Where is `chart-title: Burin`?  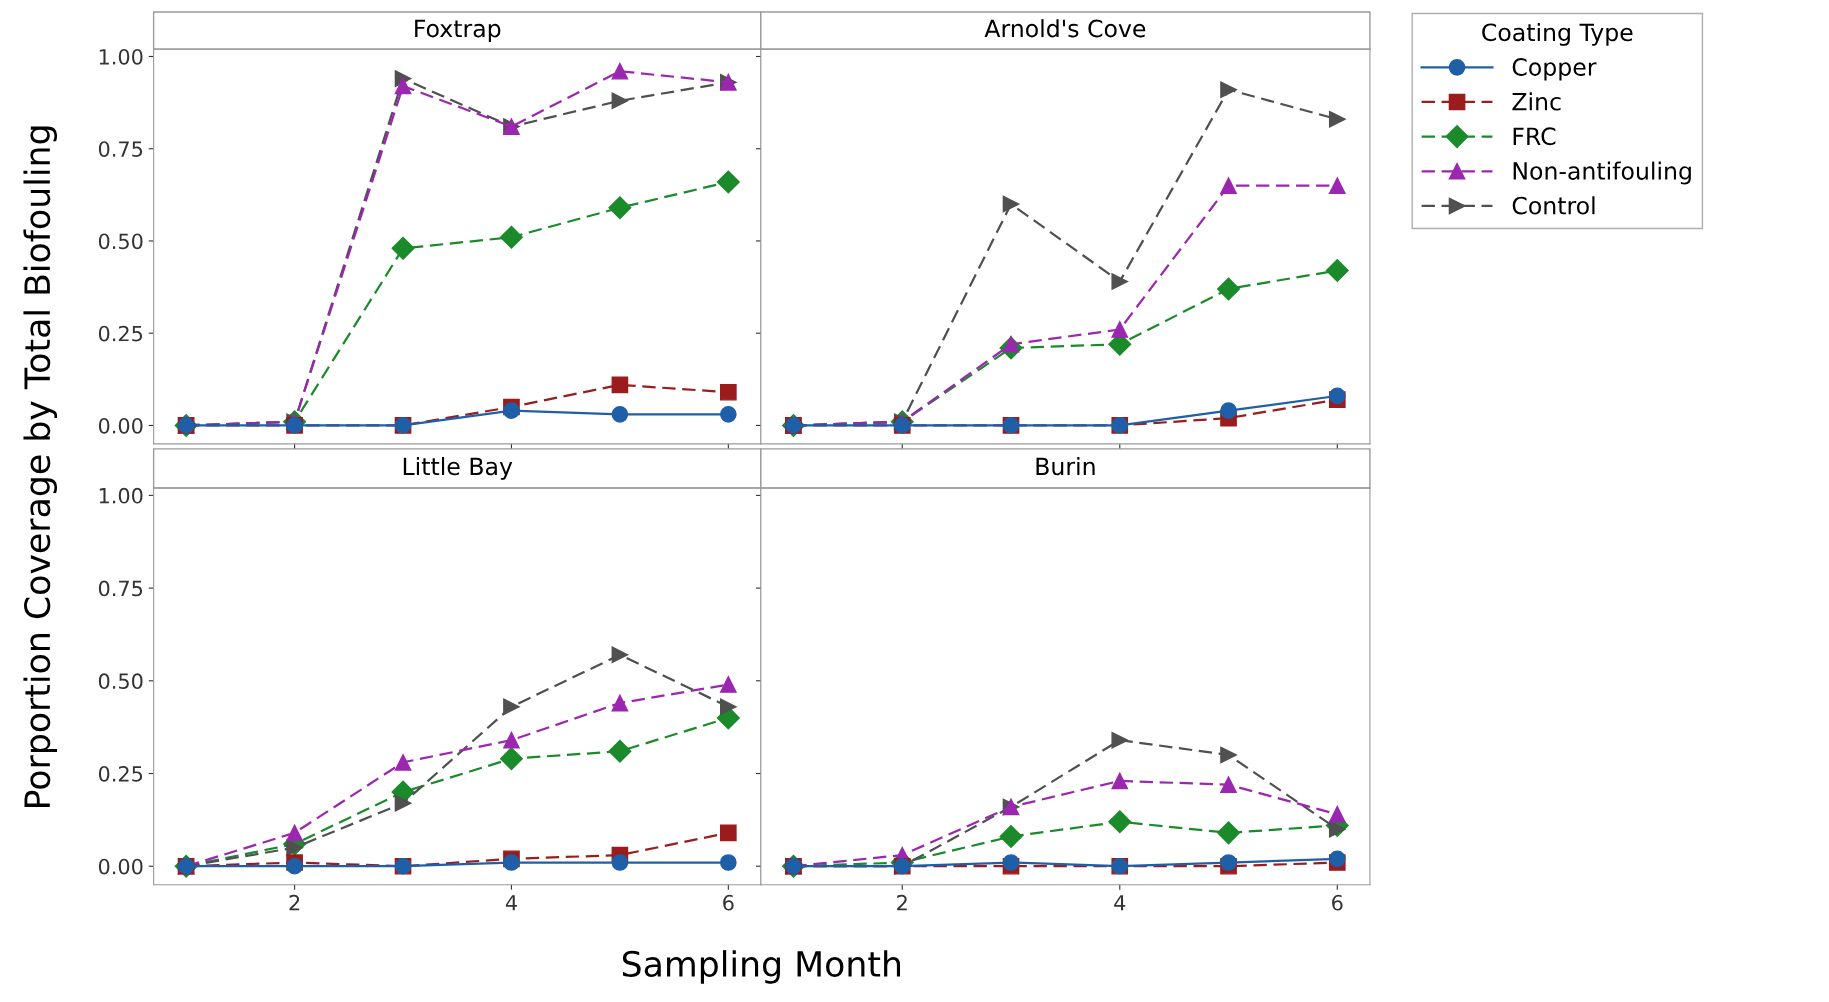
chart-title: Burin is located at coordinates (1065, 466).